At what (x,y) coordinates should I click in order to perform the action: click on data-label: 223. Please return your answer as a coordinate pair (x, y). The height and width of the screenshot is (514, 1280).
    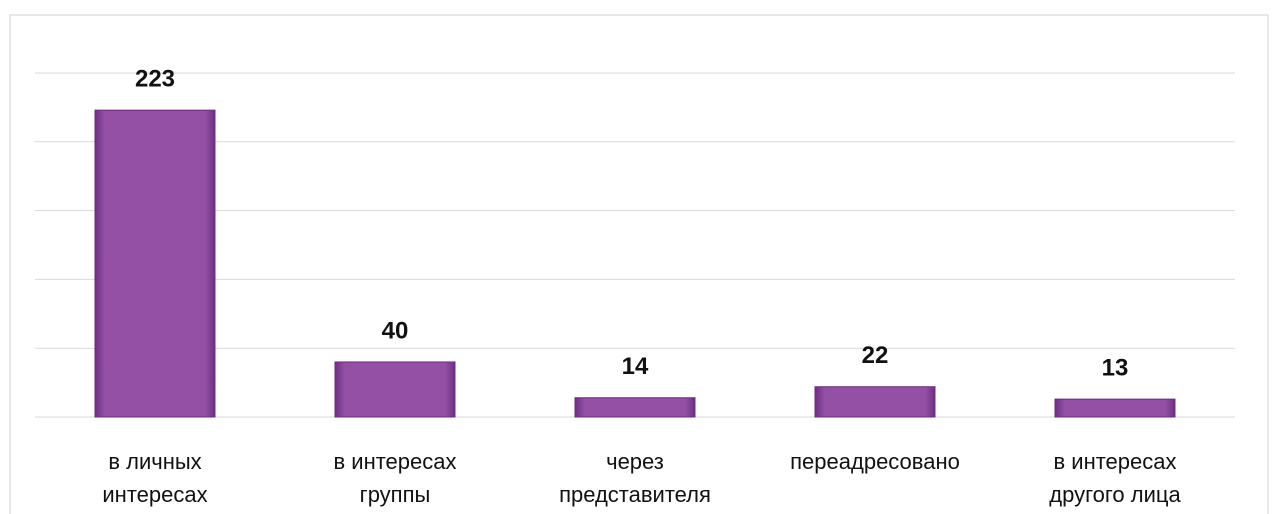
    Looking at the image, I should click on (155, 78).